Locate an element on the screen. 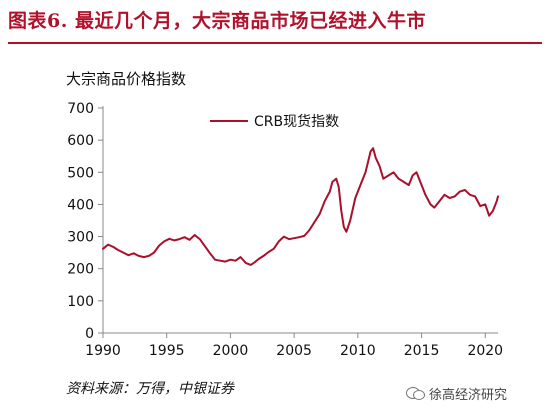 This screenshot has height=420, width=550. wechat-icon is located at coordinates (415, 393).